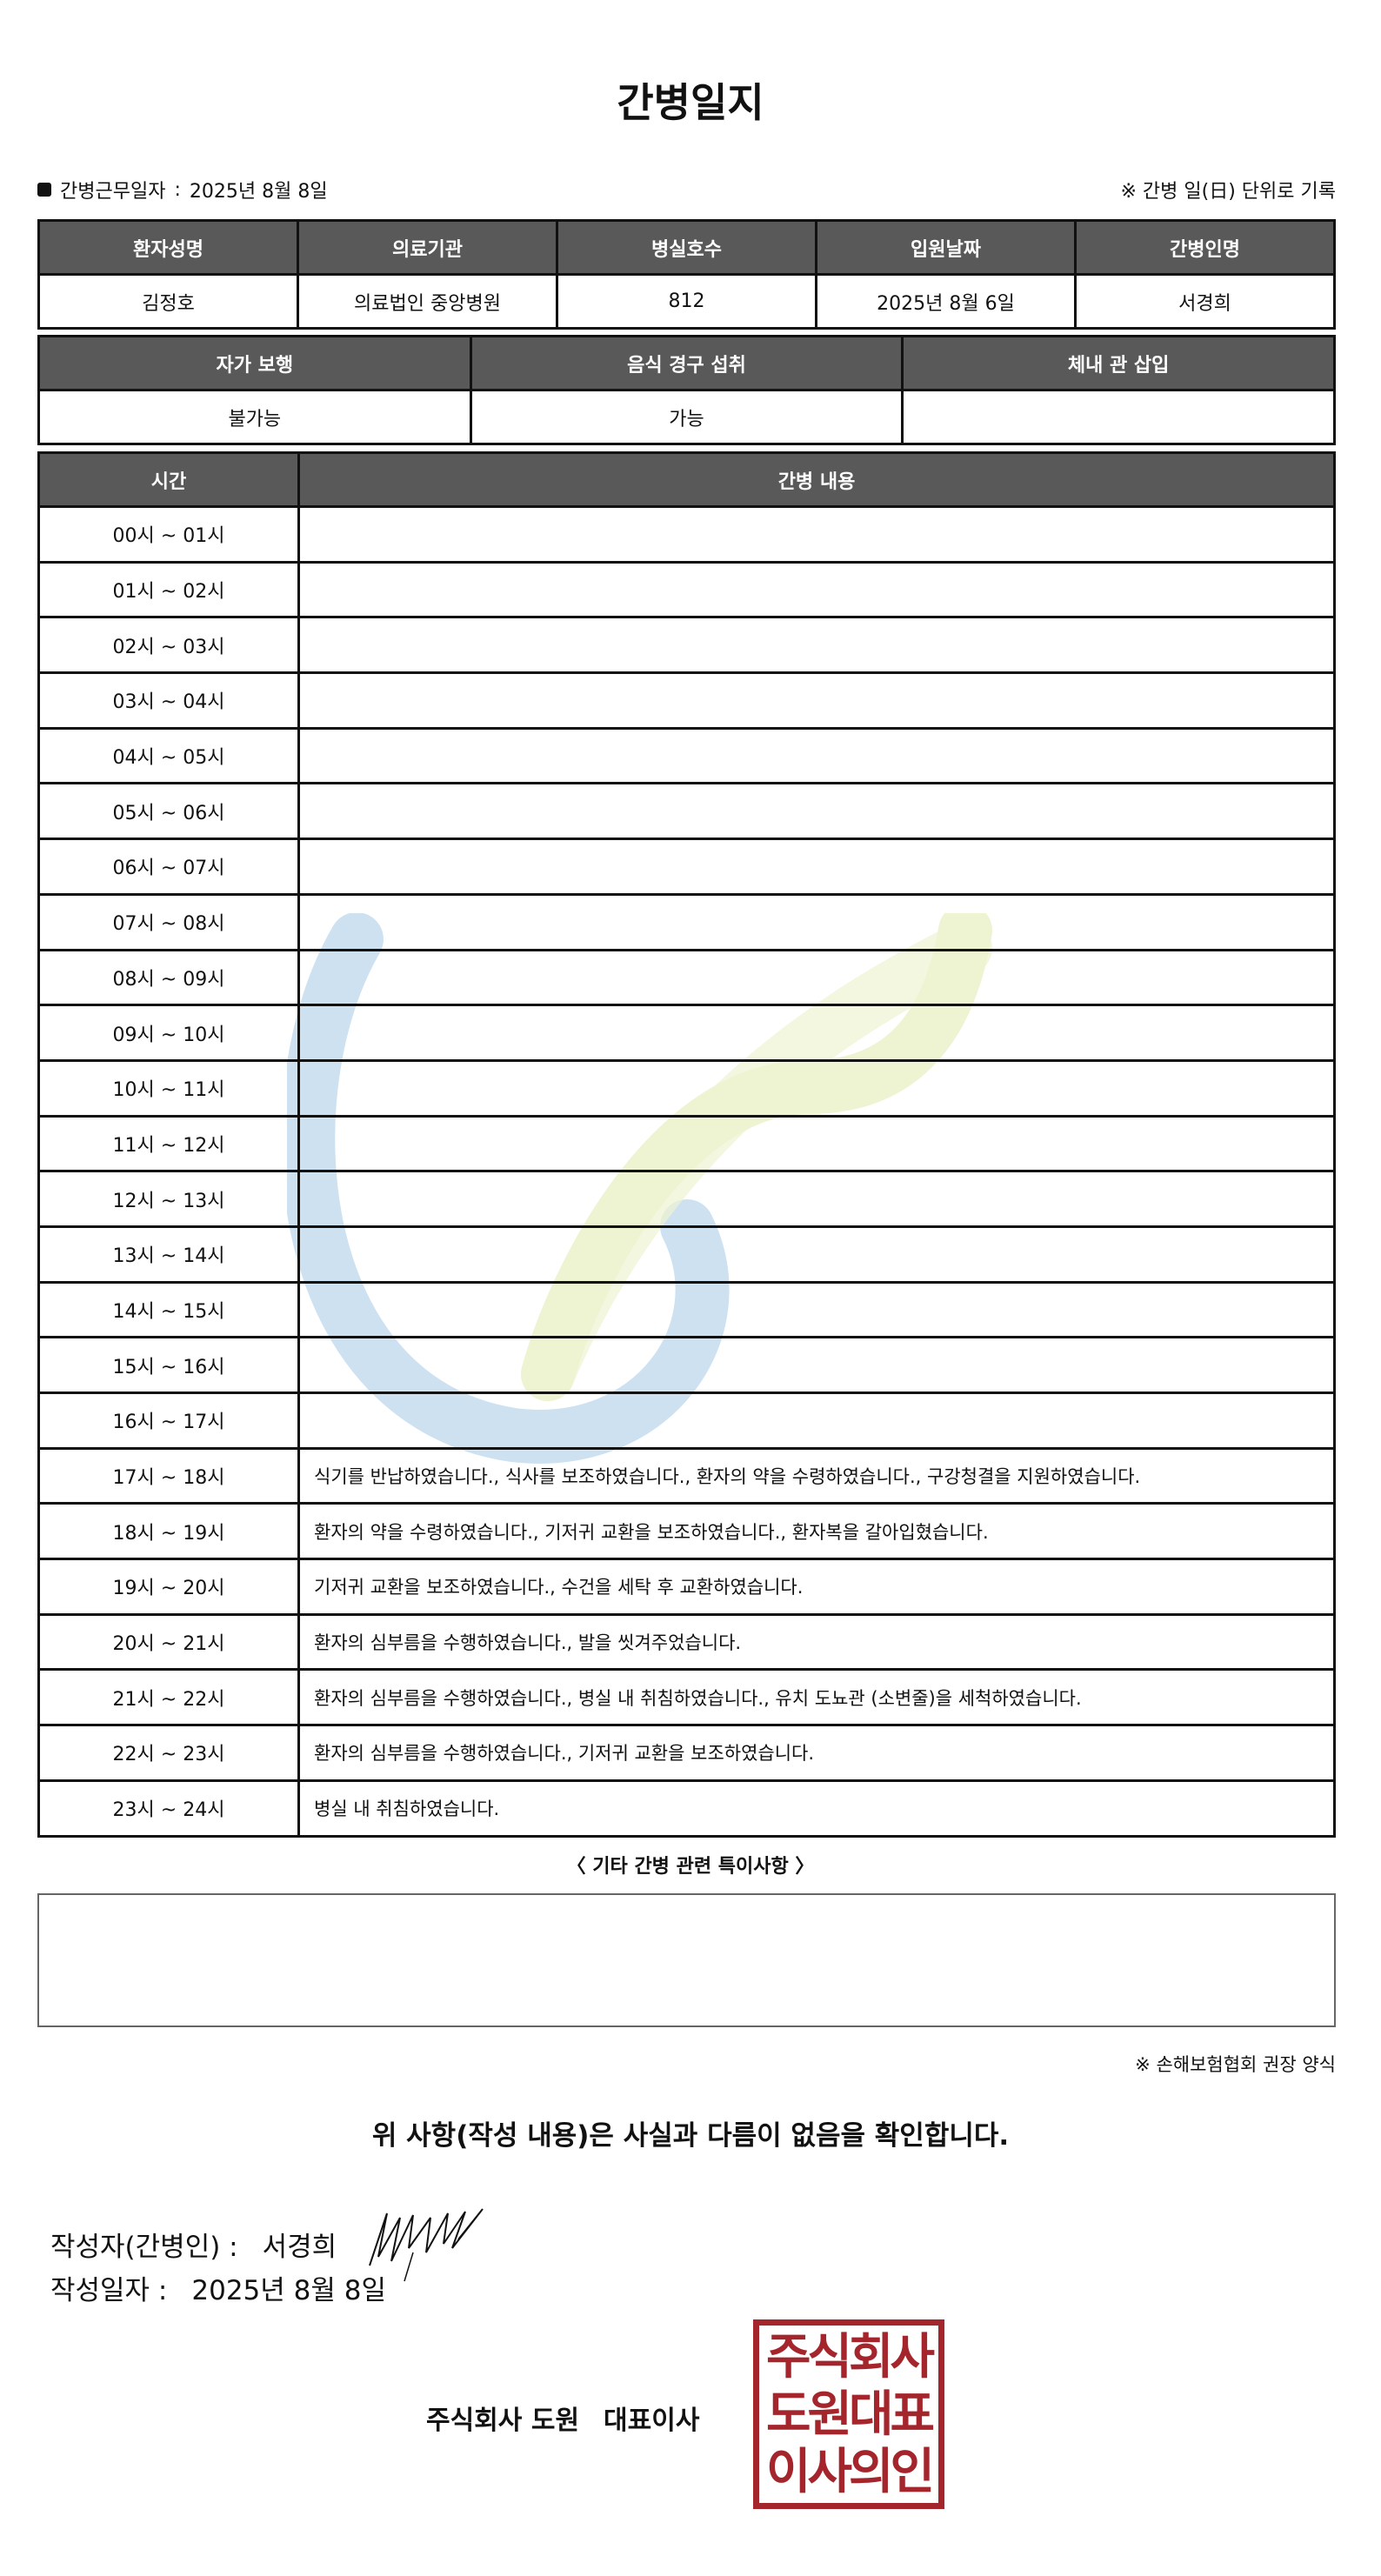 This screenshot has width=1381, height=2576. Describe the element at coordinates (168, 301) in the screenshot. I see `patient-name: 김정호` at that location.